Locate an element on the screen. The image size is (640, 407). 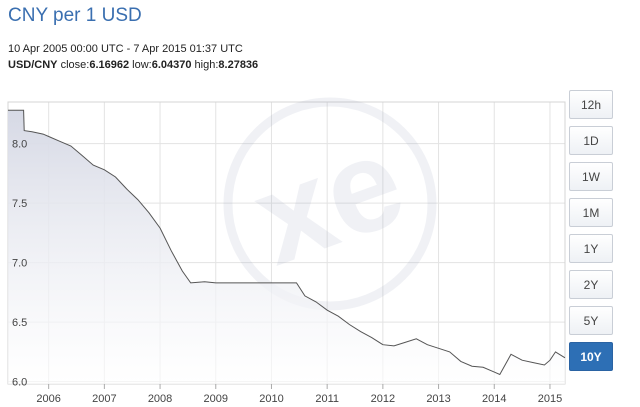
period-button-5y: 5Y is located at coordinates (591, 320).